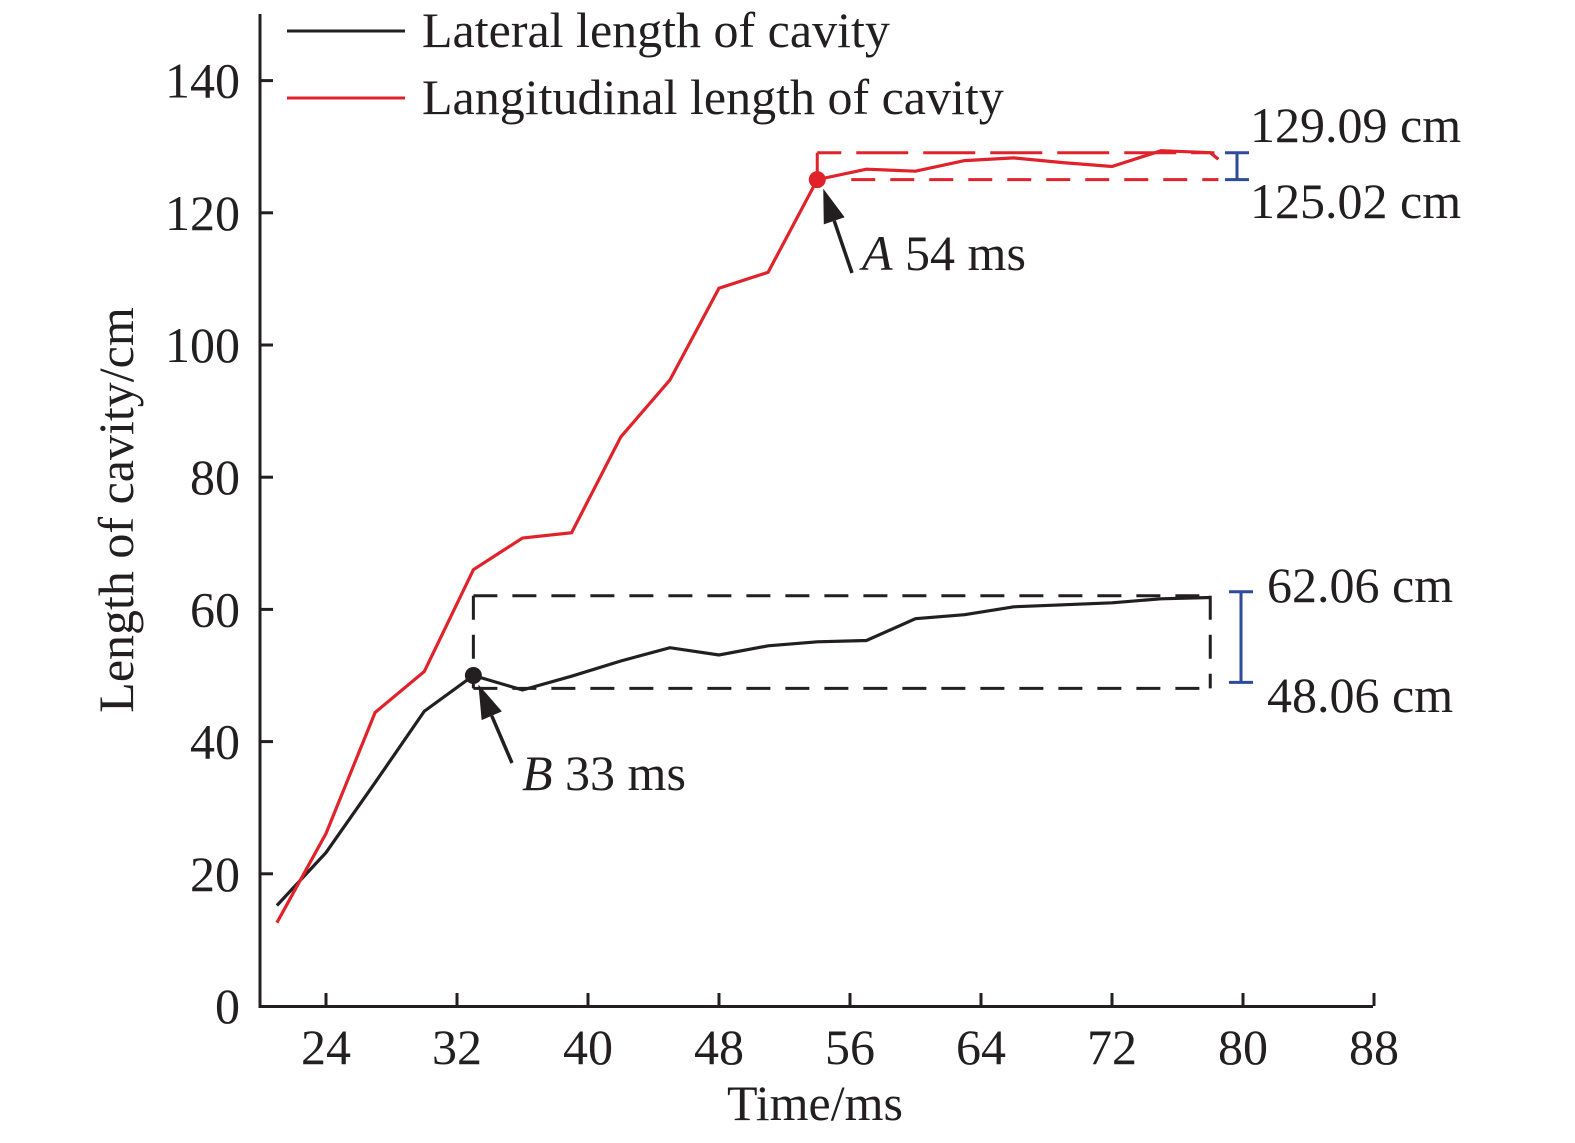  I want to click on x-tick-label: 88, so click(1374, 1047).